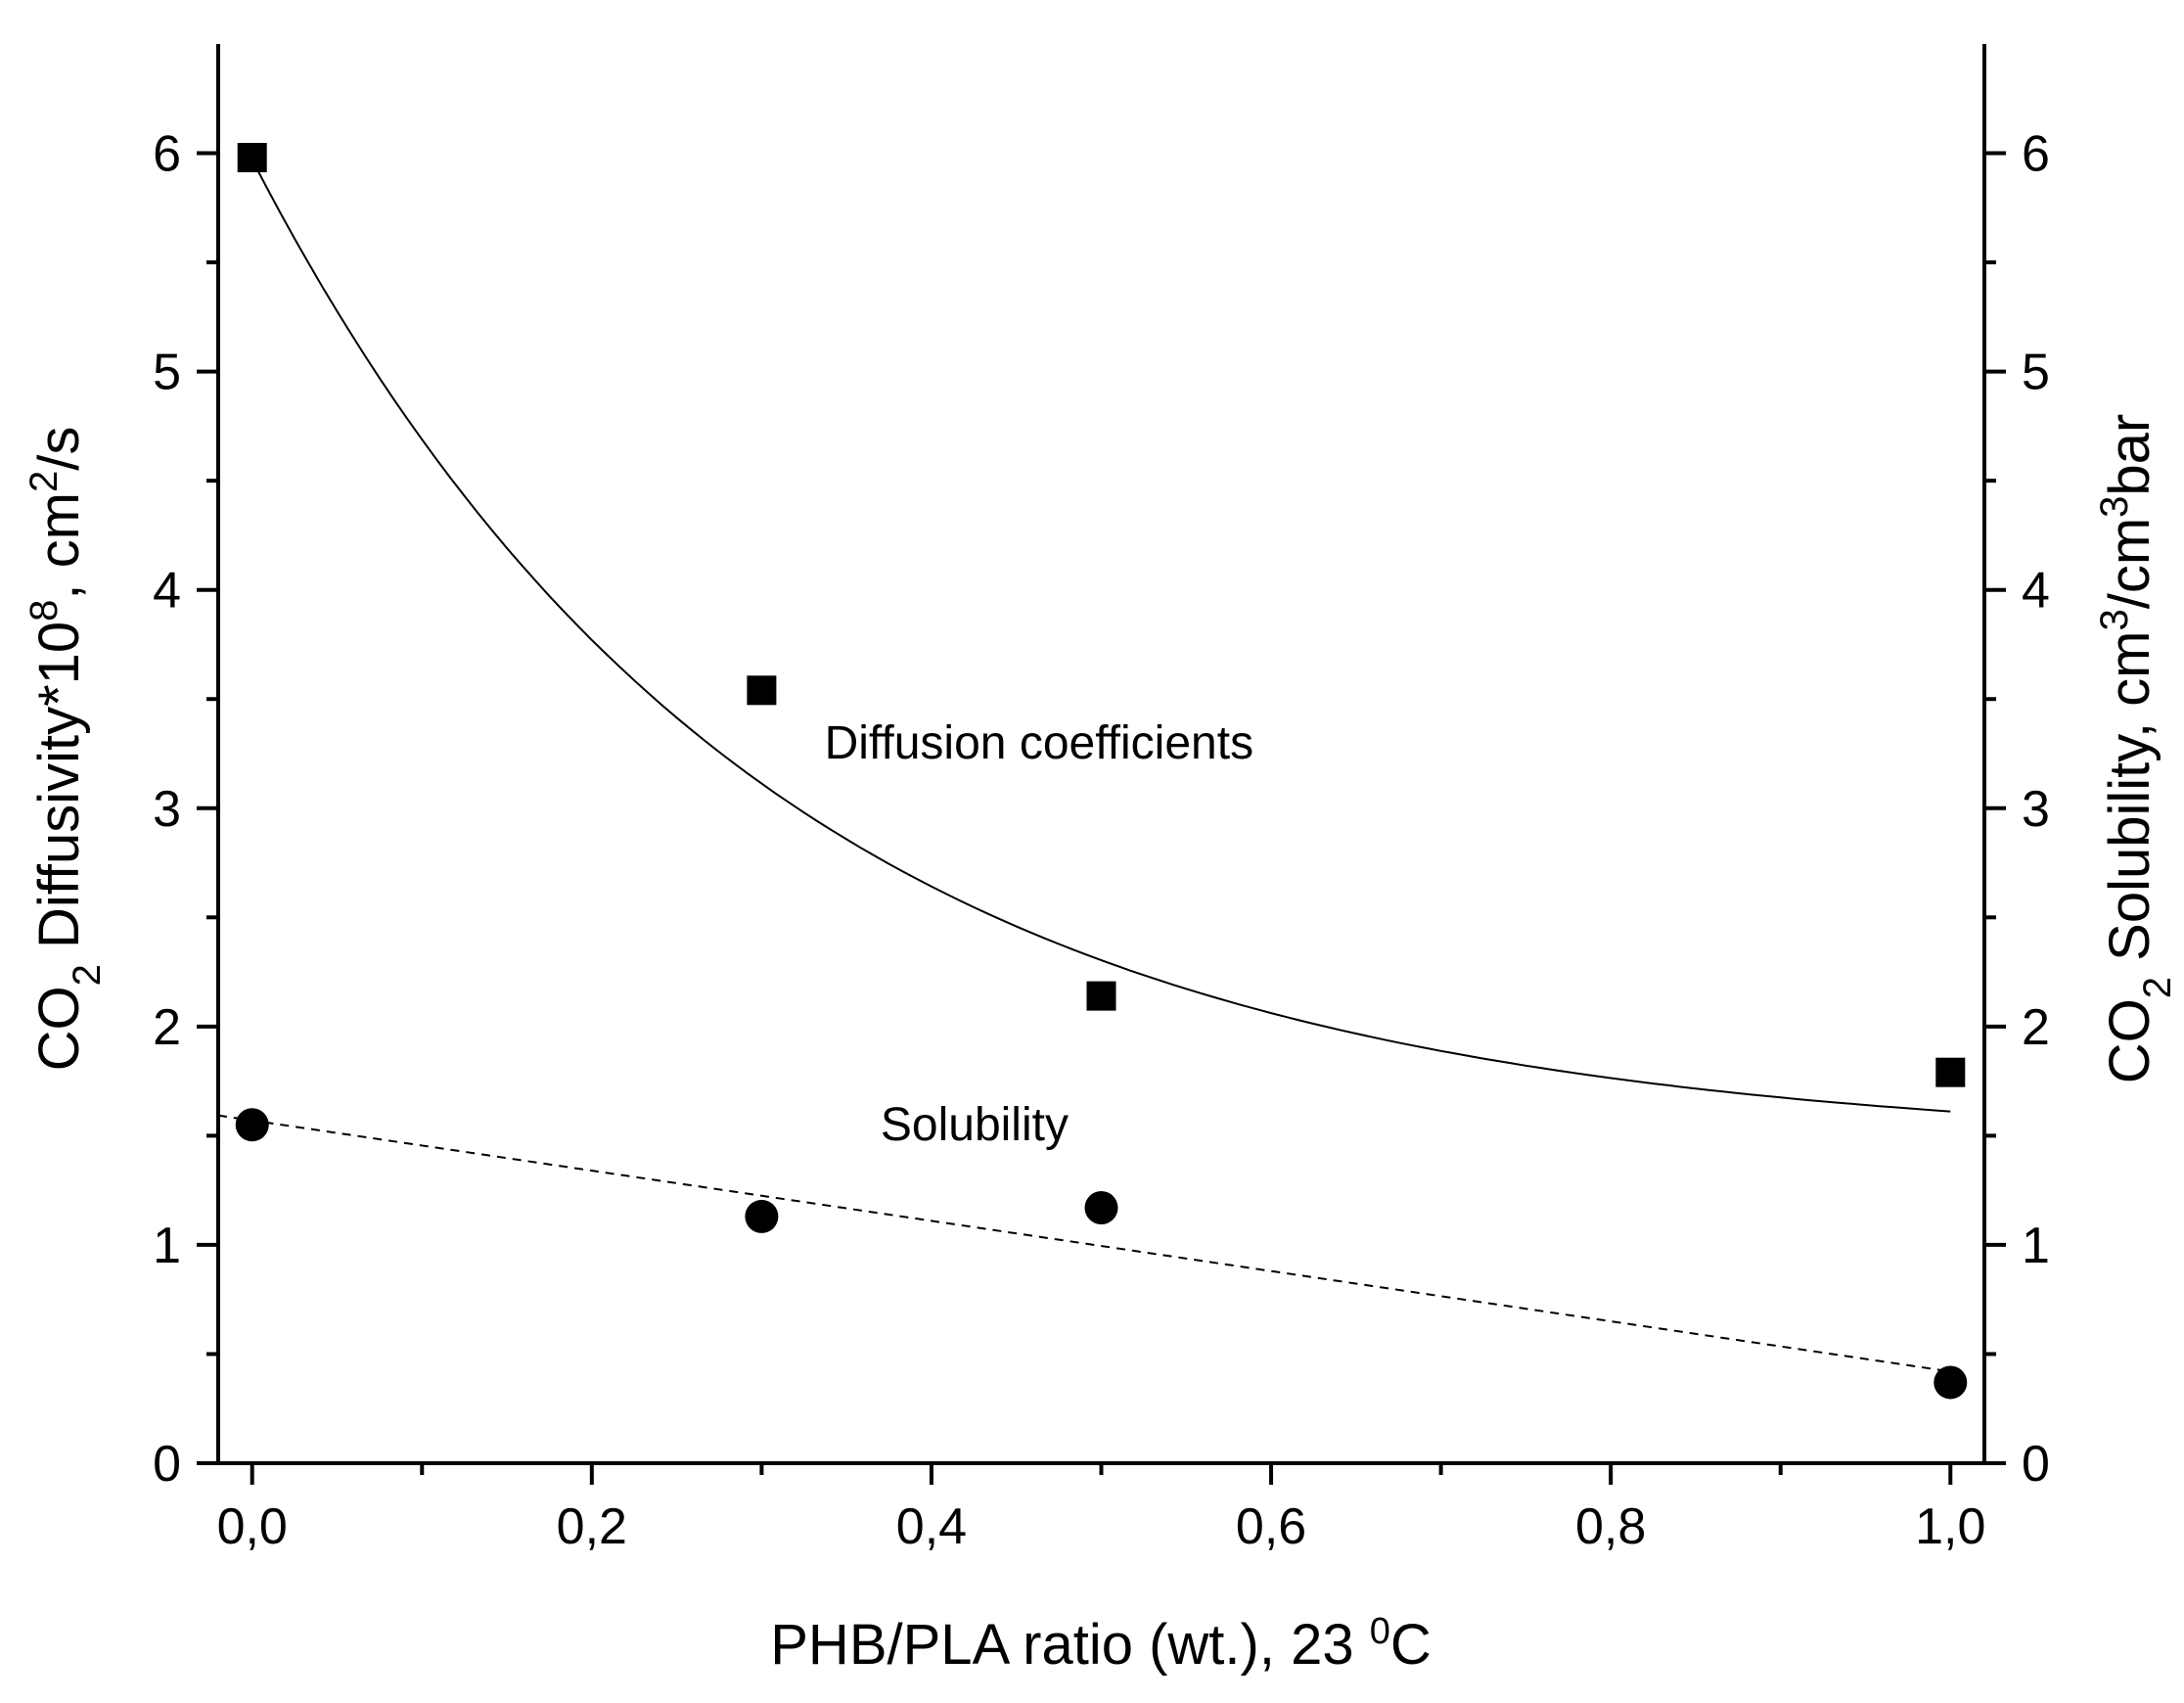 This screenshot has width=2184, height=1703. Describe the element at coordinates (2036, 809) in the screenshot. I see `y-right-tick-label: 3` at that location.